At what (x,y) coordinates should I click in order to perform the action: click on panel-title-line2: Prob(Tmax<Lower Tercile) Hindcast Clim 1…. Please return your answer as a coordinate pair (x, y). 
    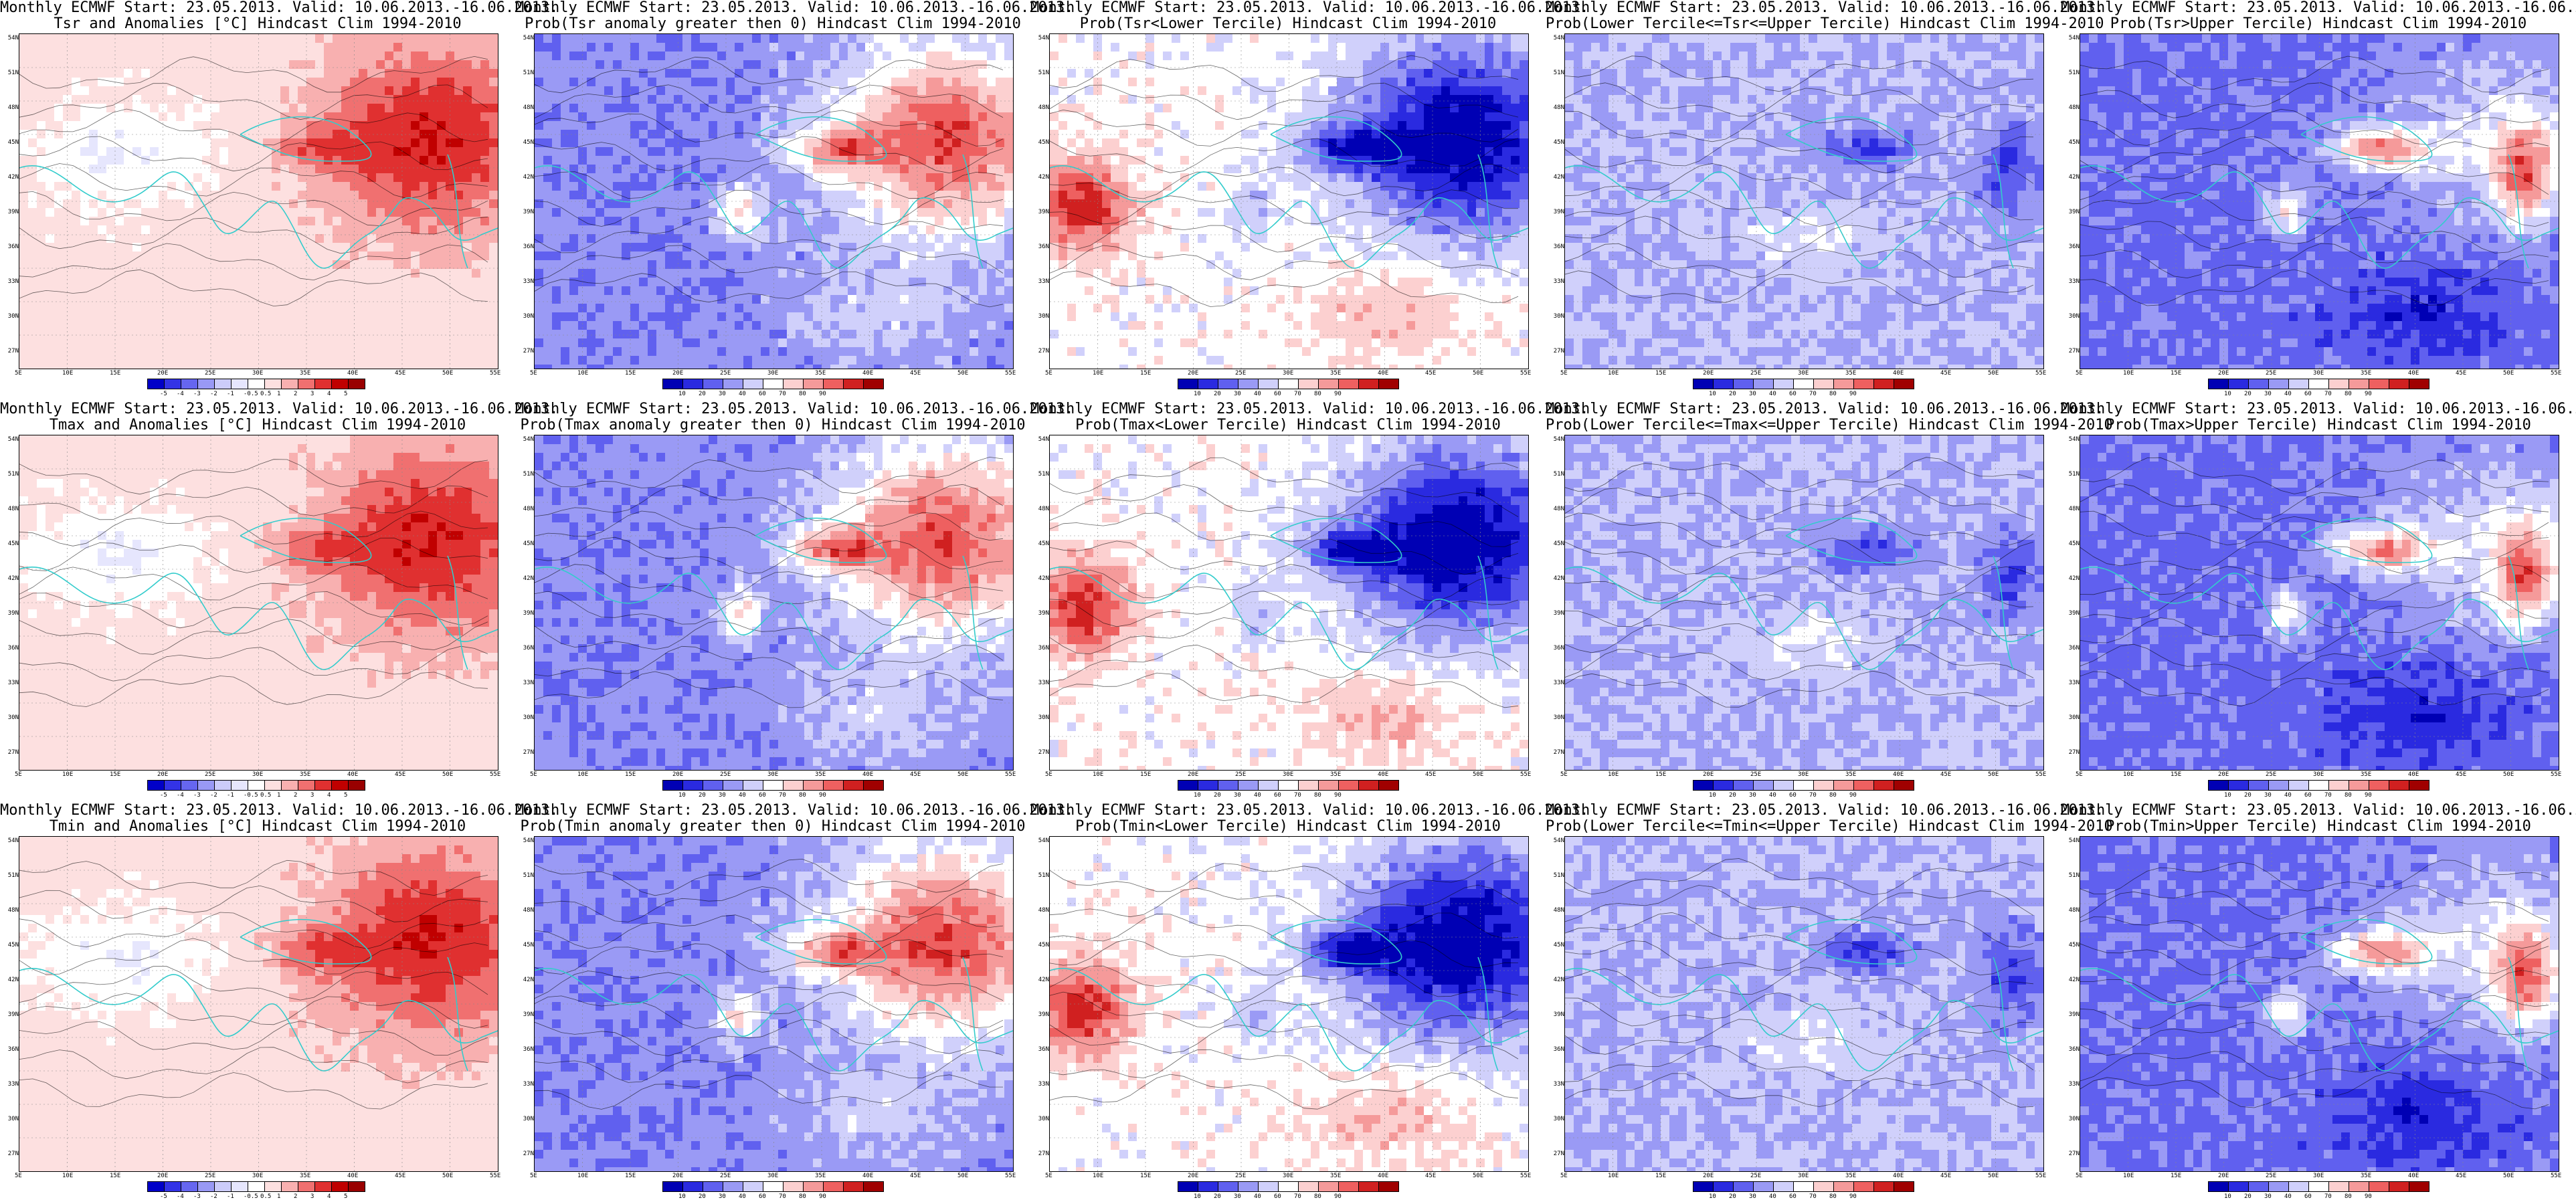
    Looking at the image, I should click on (1288, 425).